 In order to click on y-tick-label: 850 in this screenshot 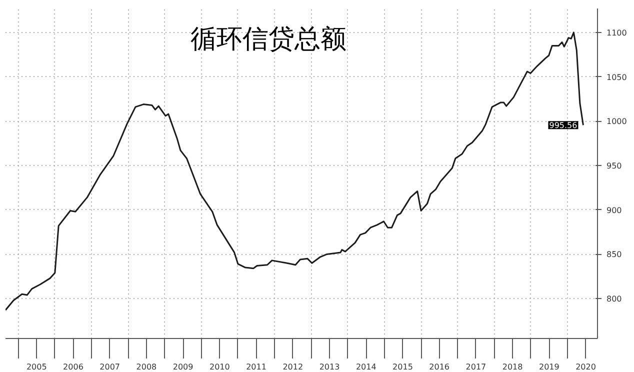, I will do `click(614, 255)`.